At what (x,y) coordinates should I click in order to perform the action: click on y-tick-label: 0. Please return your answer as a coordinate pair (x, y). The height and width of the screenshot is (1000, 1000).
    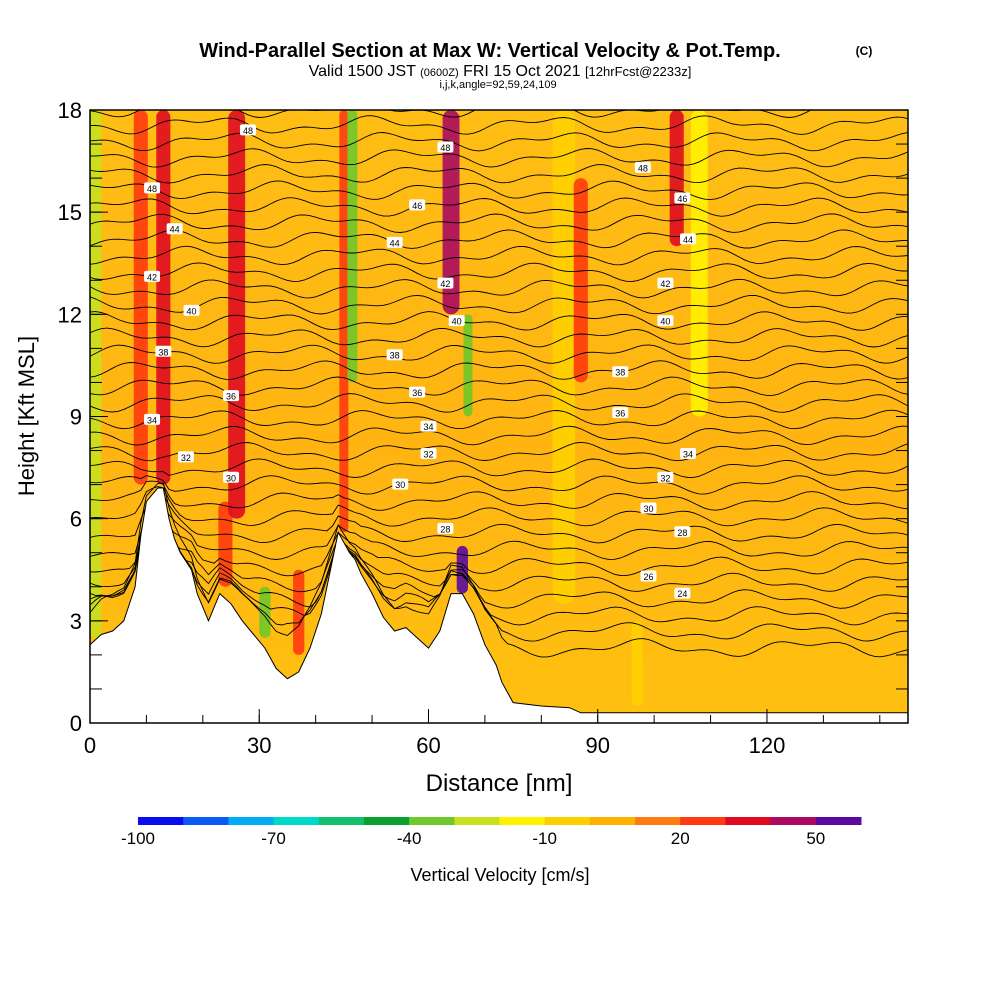
    Looking at the image, I should click on (76, 723).